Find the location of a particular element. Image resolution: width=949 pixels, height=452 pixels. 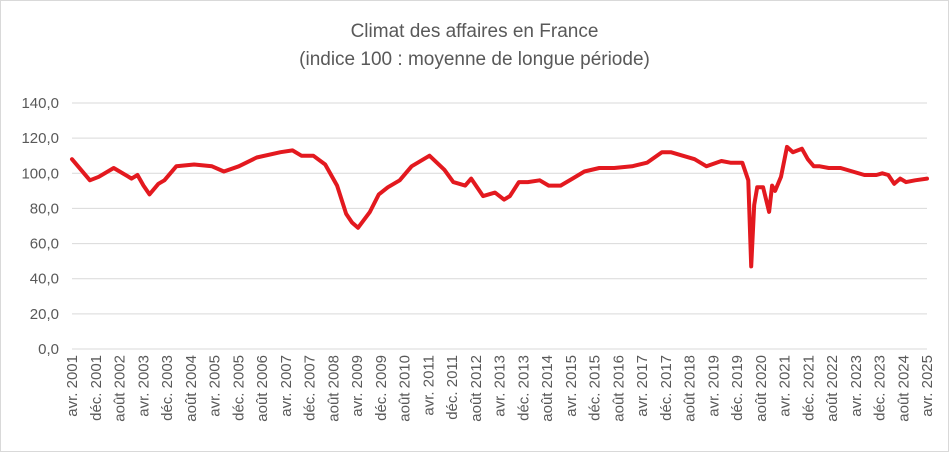

x-tick-label: août 2022 is located at coordinates (832, 388).